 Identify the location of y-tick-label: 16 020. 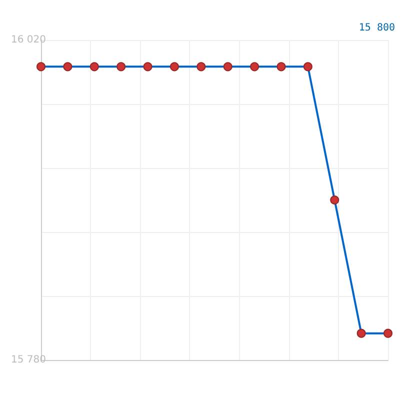
(28, 40).